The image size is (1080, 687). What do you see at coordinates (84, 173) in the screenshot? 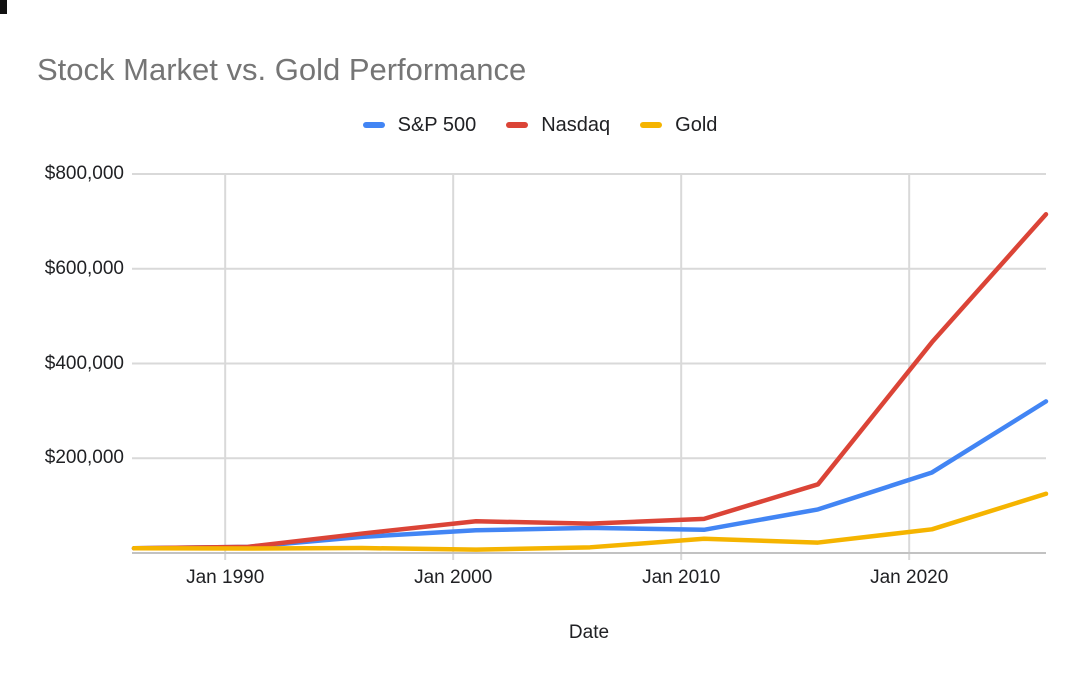
I see `y-axis-tick-label: $800,000` at bounding box center [84, 173].